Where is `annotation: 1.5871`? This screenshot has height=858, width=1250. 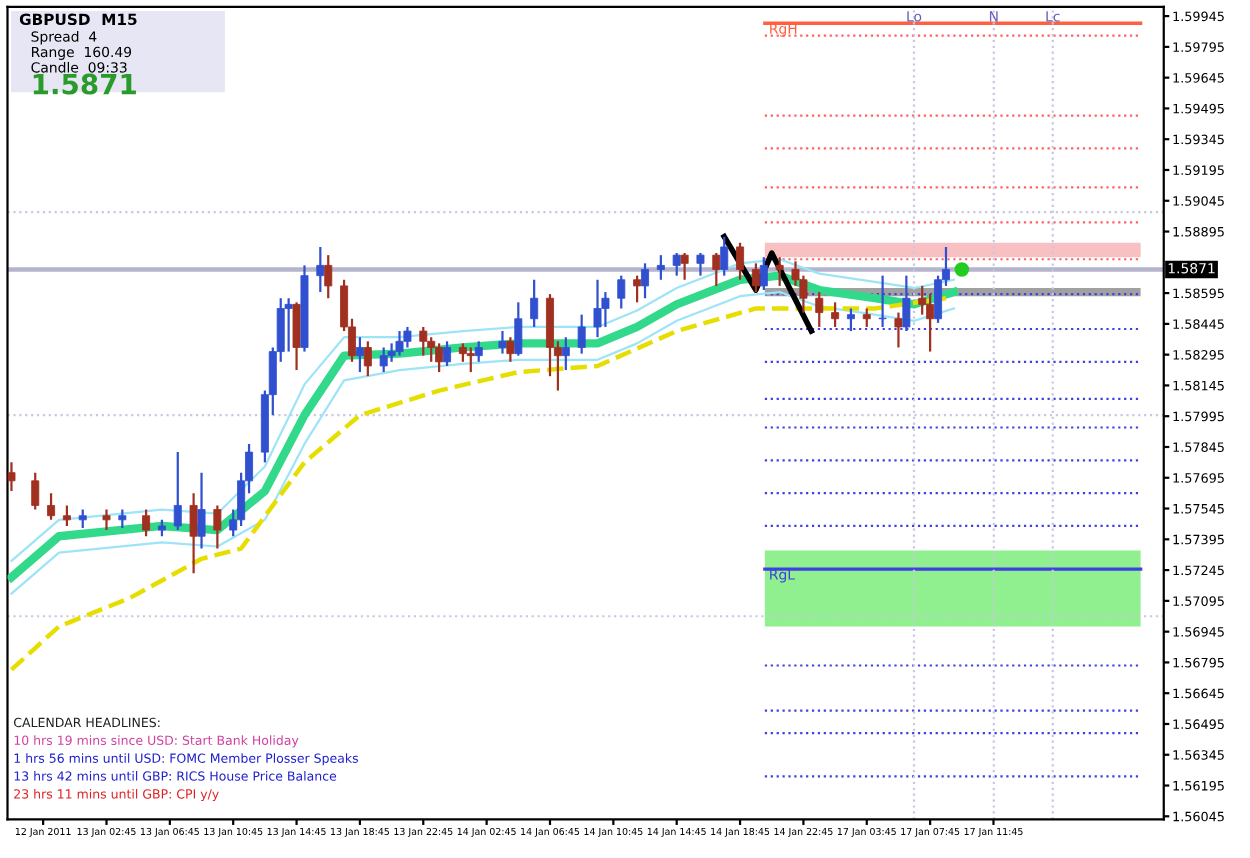 annotation: 1.5871 is located at coordinates (84, 84).